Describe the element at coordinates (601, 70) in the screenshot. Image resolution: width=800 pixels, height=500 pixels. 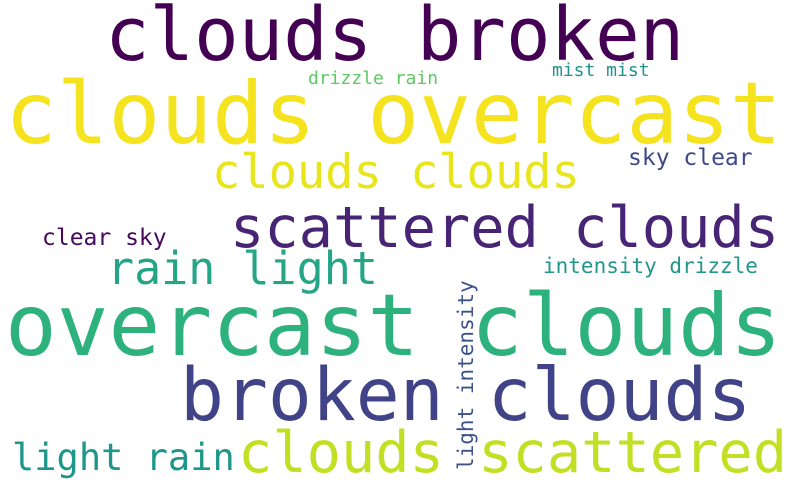
I see `word: mist mist` at that location.